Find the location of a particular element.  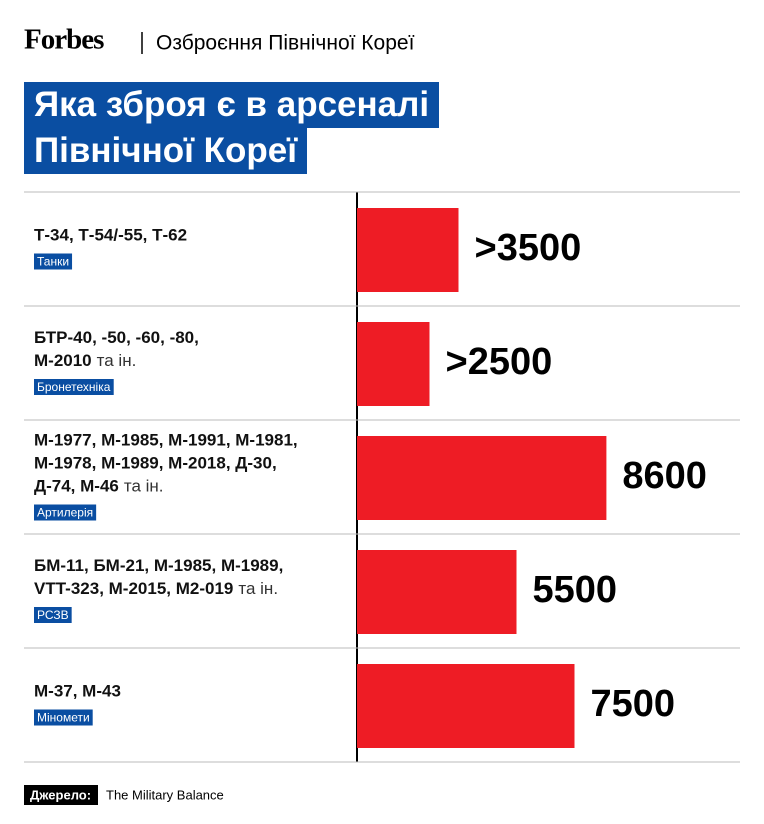

description-line: БТР-40, -50, -60, -80, is located at coordinates (116, 337).